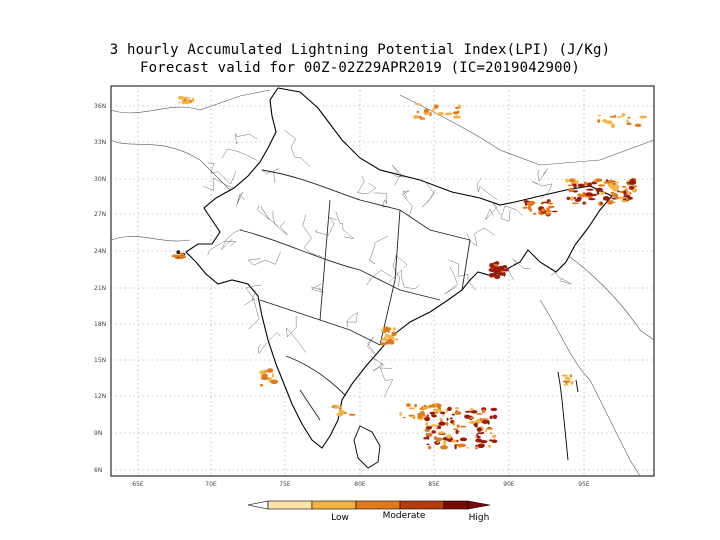 The image size is (720, 540). Describe the element at coordinates (138, 484) in the screenshot. I see `lon-label: 65E` at that location.